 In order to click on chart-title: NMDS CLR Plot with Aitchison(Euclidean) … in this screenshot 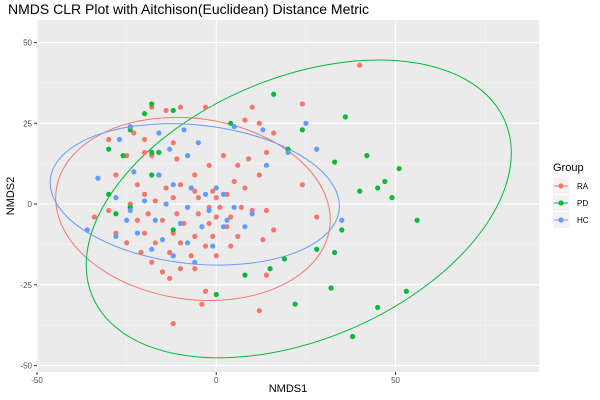, I will do `click(188, 9)`.